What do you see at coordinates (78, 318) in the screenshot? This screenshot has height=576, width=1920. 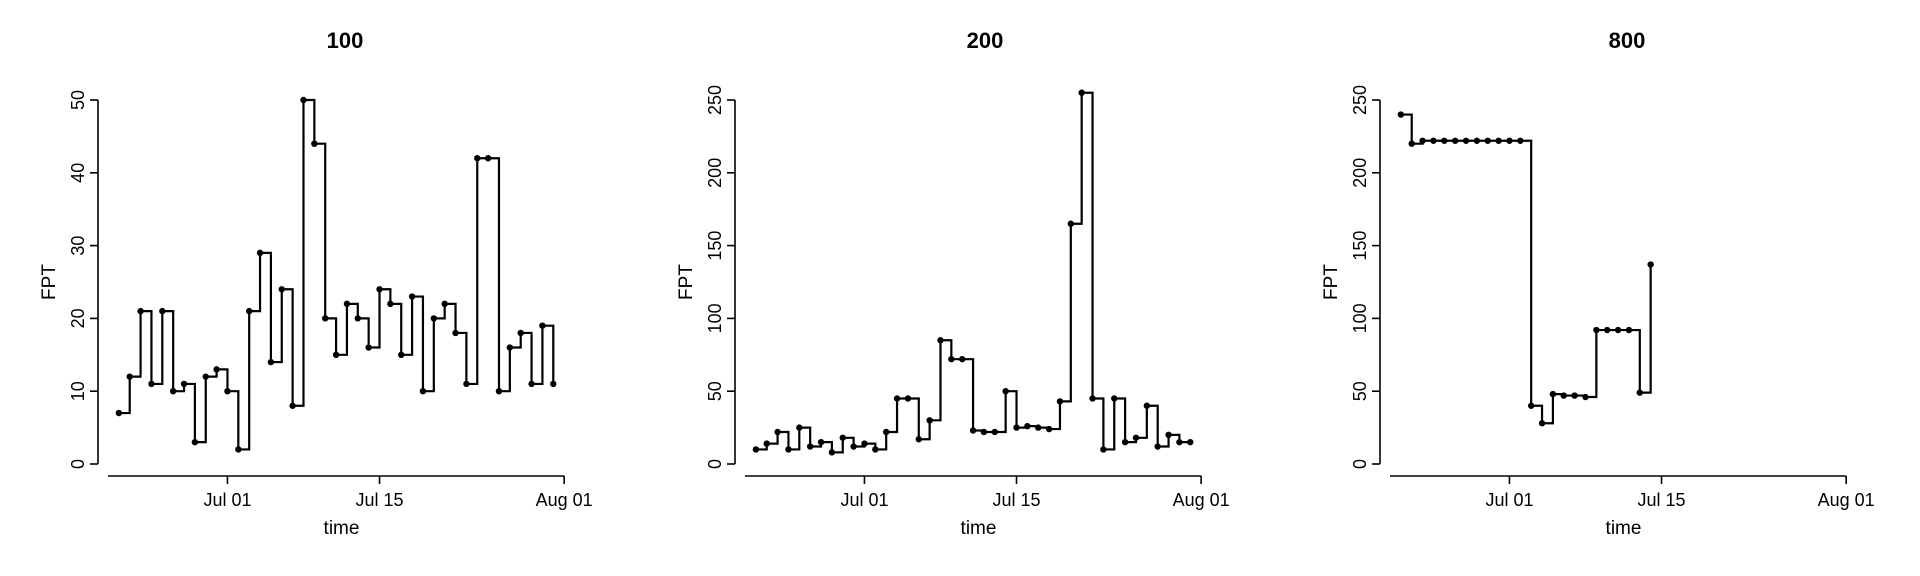 I see `y-tick-label: 20` at bounding box center [78, 318].